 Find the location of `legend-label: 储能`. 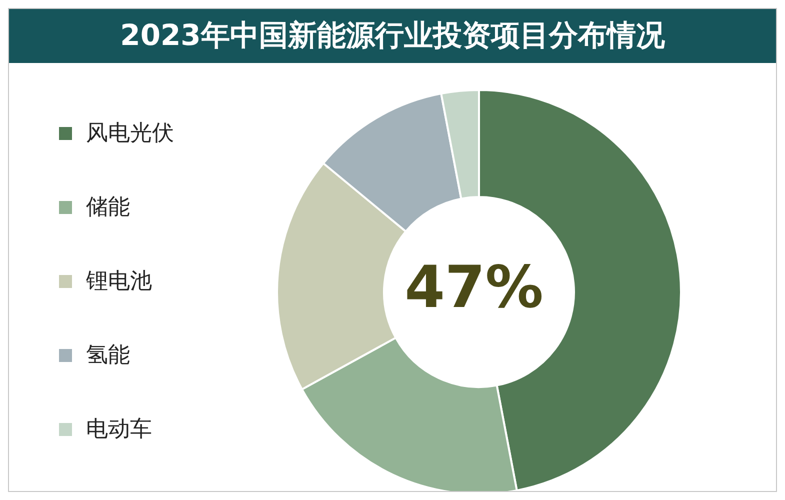

legend-label: 储能 is located at coordinates (108, 208).